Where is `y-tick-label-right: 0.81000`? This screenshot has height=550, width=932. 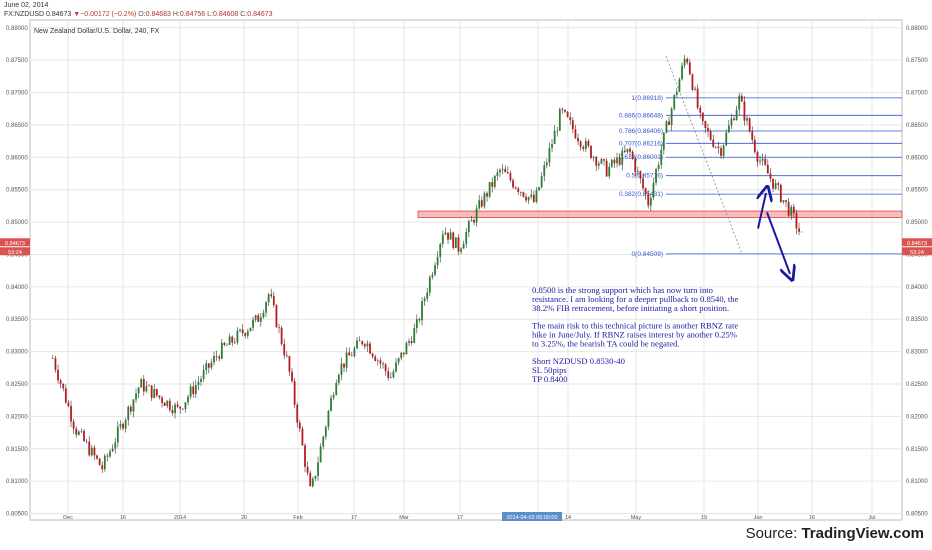
y-tick-label-right: 0.81000 is located at coordinates (917, 482).